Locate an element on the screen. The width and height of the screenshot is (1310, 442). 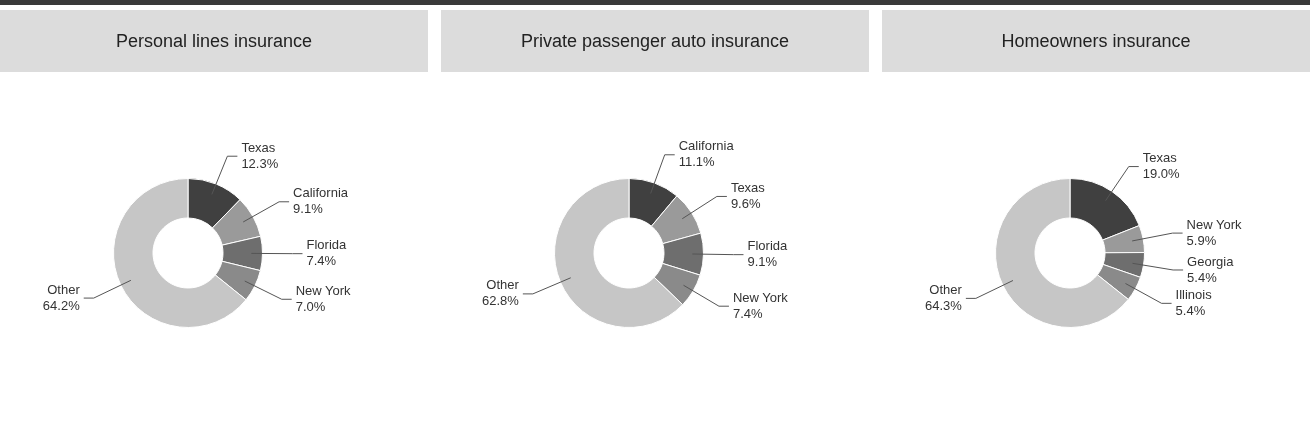
chart-title: Homeowners insurance is located at coordinates (1096, 41).